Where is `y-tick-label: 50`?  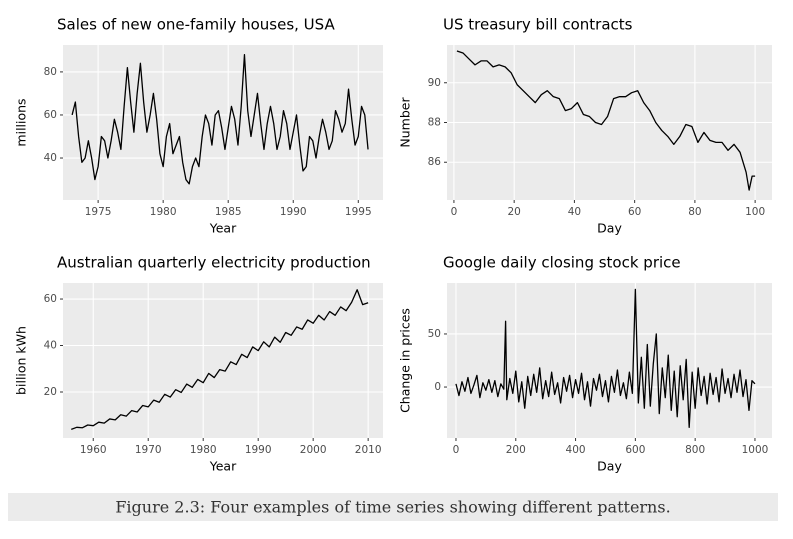 y-tick-label: 50 is located at coordinates (434, 334).